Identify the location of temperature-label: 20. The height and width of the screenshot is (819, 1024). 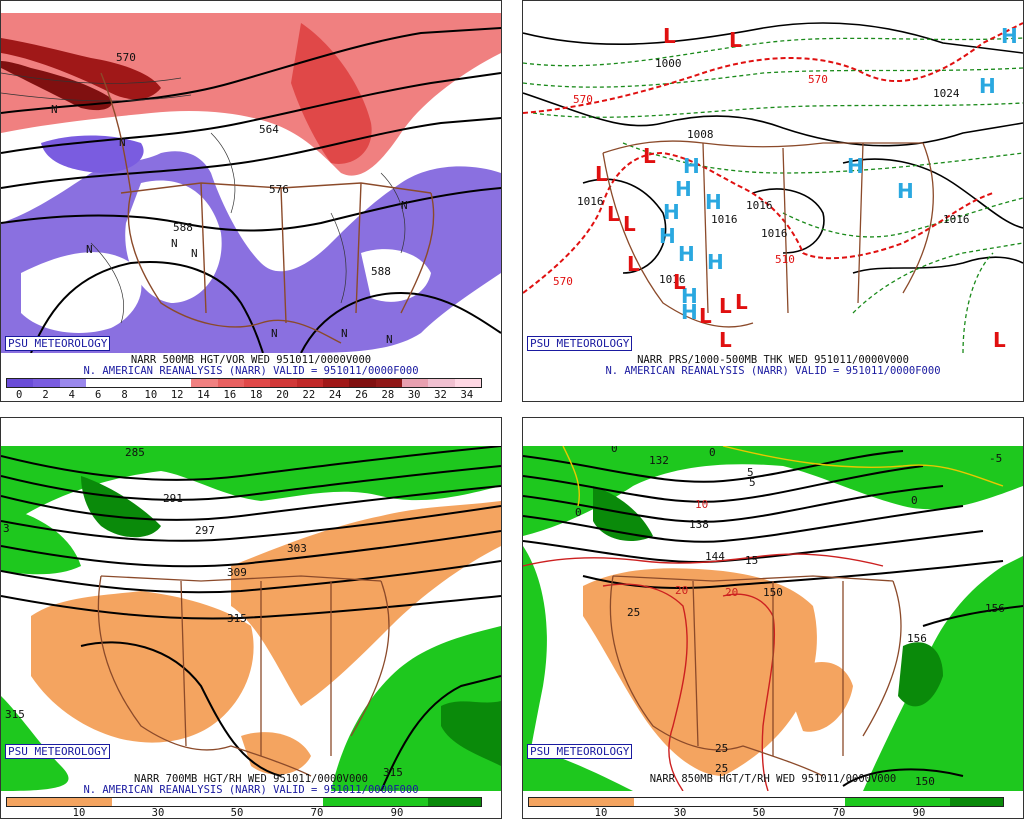
(731, 592).